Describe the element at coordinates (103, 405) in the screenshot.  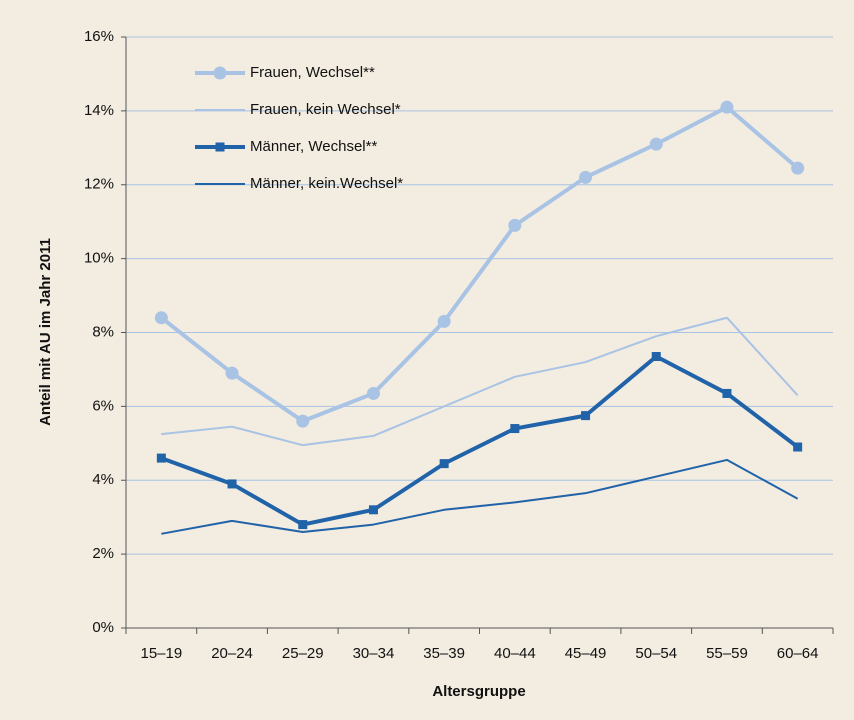
I see `y-tick-label: 6%` at that location.